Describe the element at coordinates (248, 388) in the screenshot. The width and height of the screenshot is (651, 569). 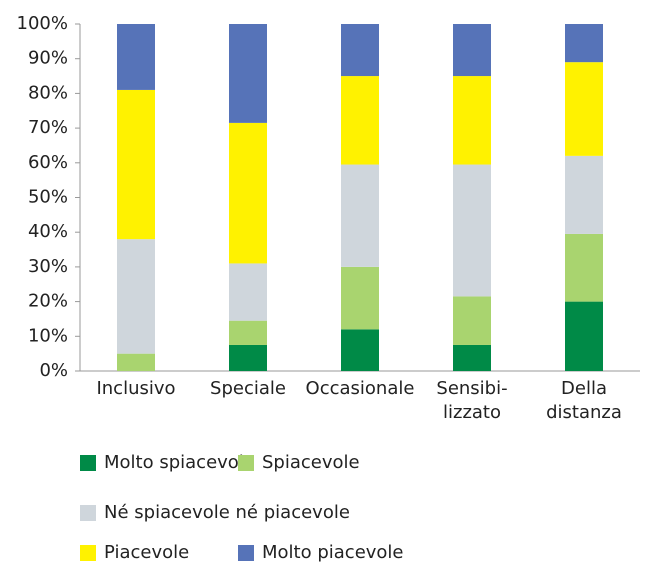
I see `x-tick-label: Speciale` at that location.